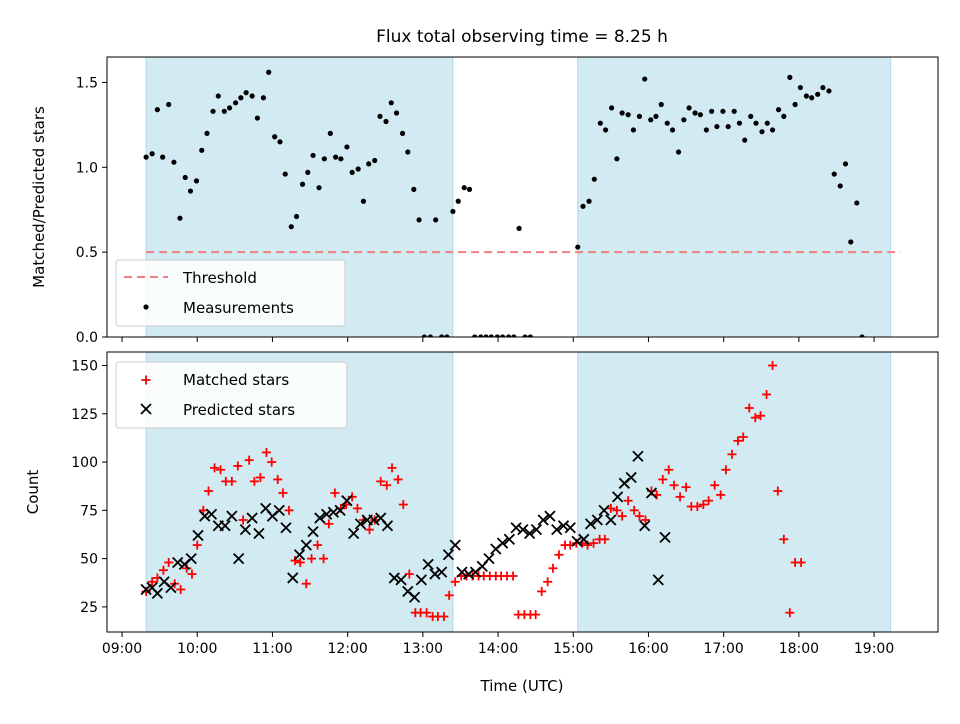 Image resolution: width=960 pixels, height=724 pixels. What do you see at coordinates (236, 380) in the screenshot?
I see `legend-matched-label: Matched stars` at bounding box center [236, 380].